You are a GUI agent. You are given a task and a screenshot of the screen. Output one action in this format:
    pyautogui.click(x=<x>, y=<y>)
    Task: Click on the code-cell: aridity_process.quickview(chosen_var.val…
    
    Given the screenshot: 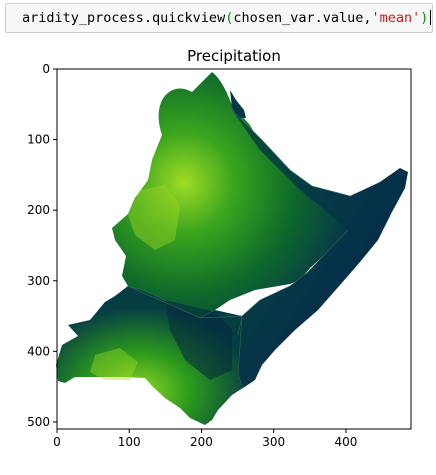 What is the action you would take?
    pyautogui.click(x=219, y=18)
    